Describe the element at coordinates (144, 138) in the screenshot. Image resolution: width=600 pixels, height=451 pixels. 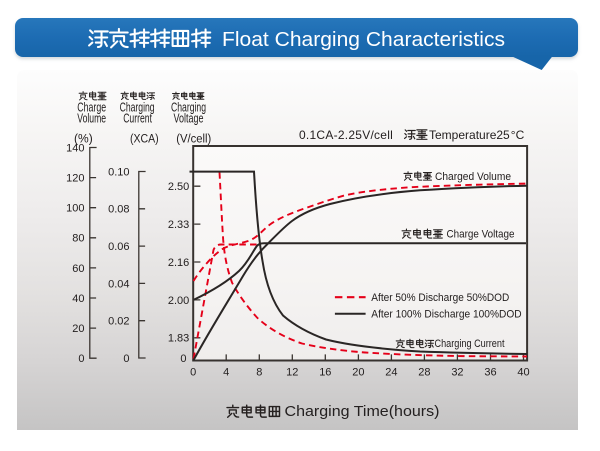
I see `svg-text: (XCA)` at that location.